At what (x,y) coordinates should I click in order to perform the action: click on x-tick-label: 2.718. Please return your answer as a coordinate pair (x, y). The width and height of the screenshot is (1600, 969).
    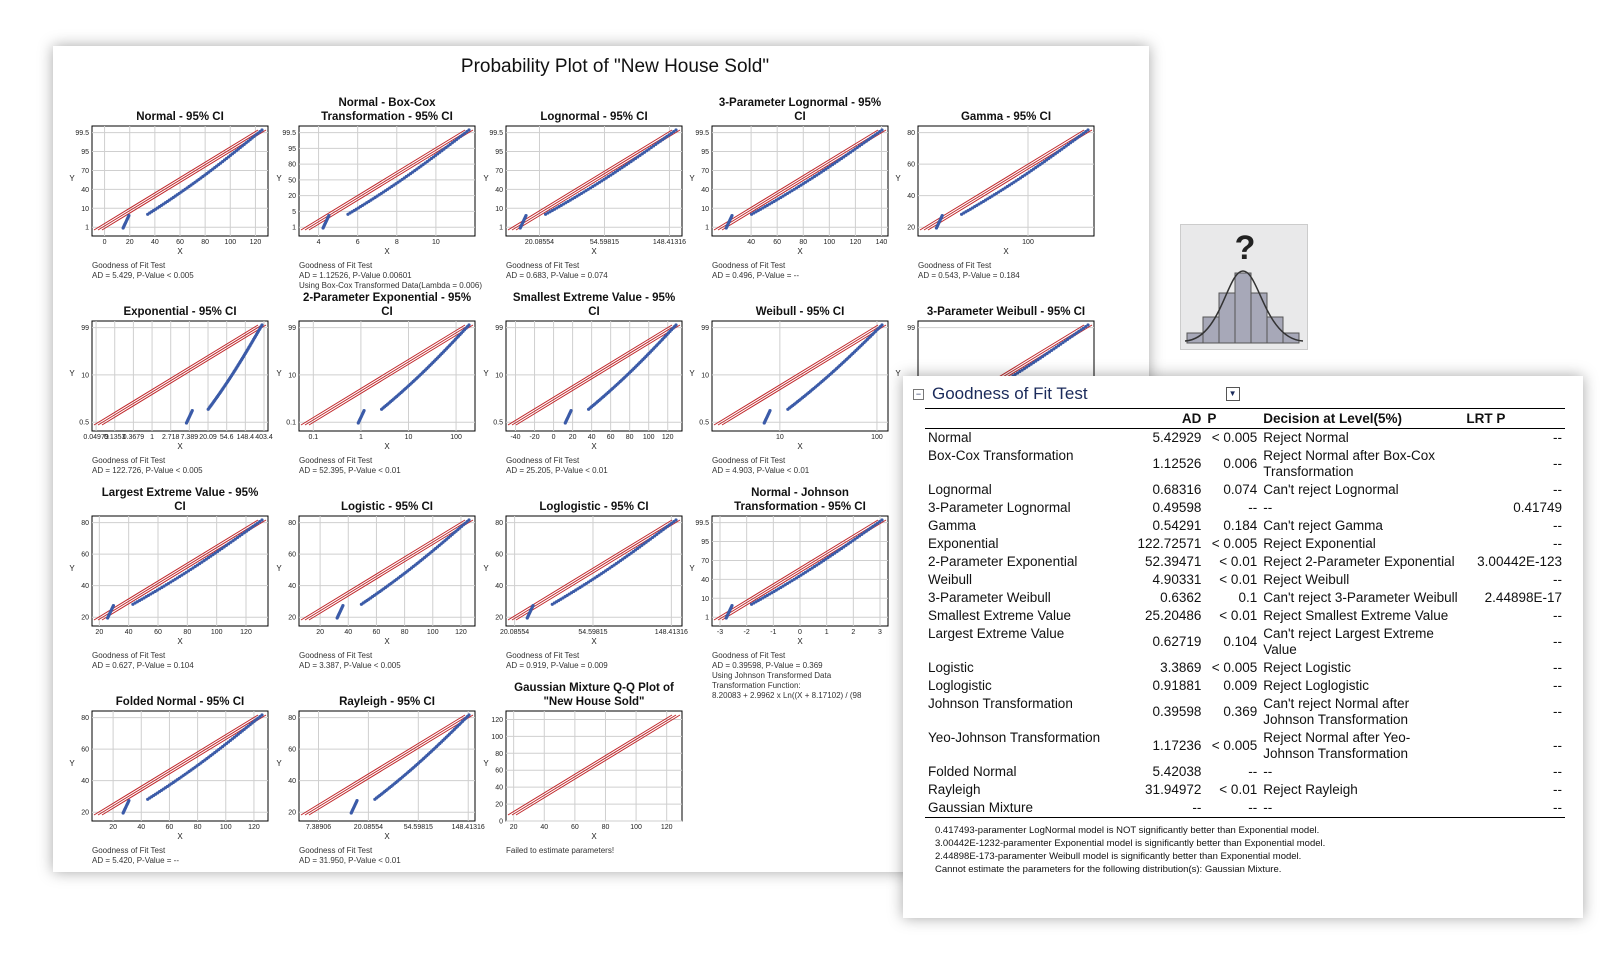
    Looking at the image, I should click on (171, 437).